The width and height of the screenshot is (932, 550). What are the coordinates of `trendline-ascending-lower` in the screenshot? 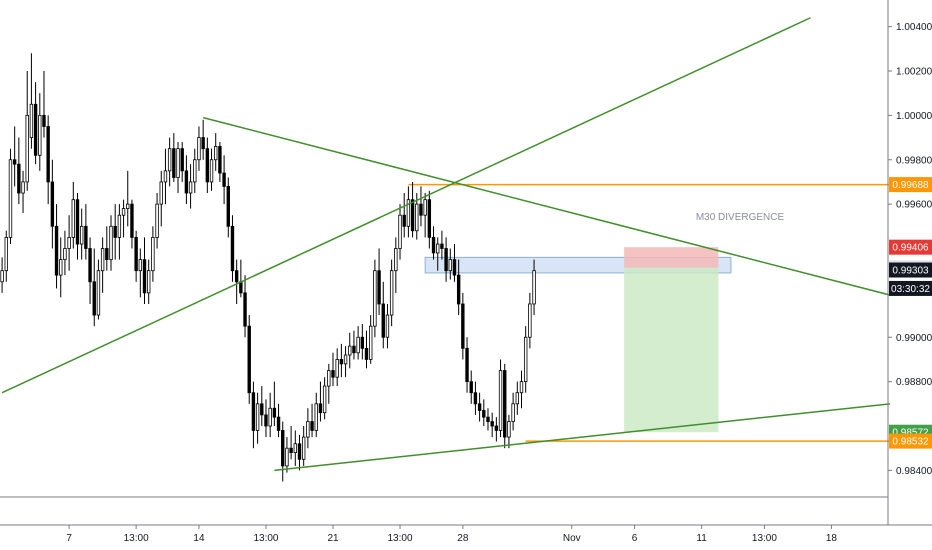 It's located at (582, 437).